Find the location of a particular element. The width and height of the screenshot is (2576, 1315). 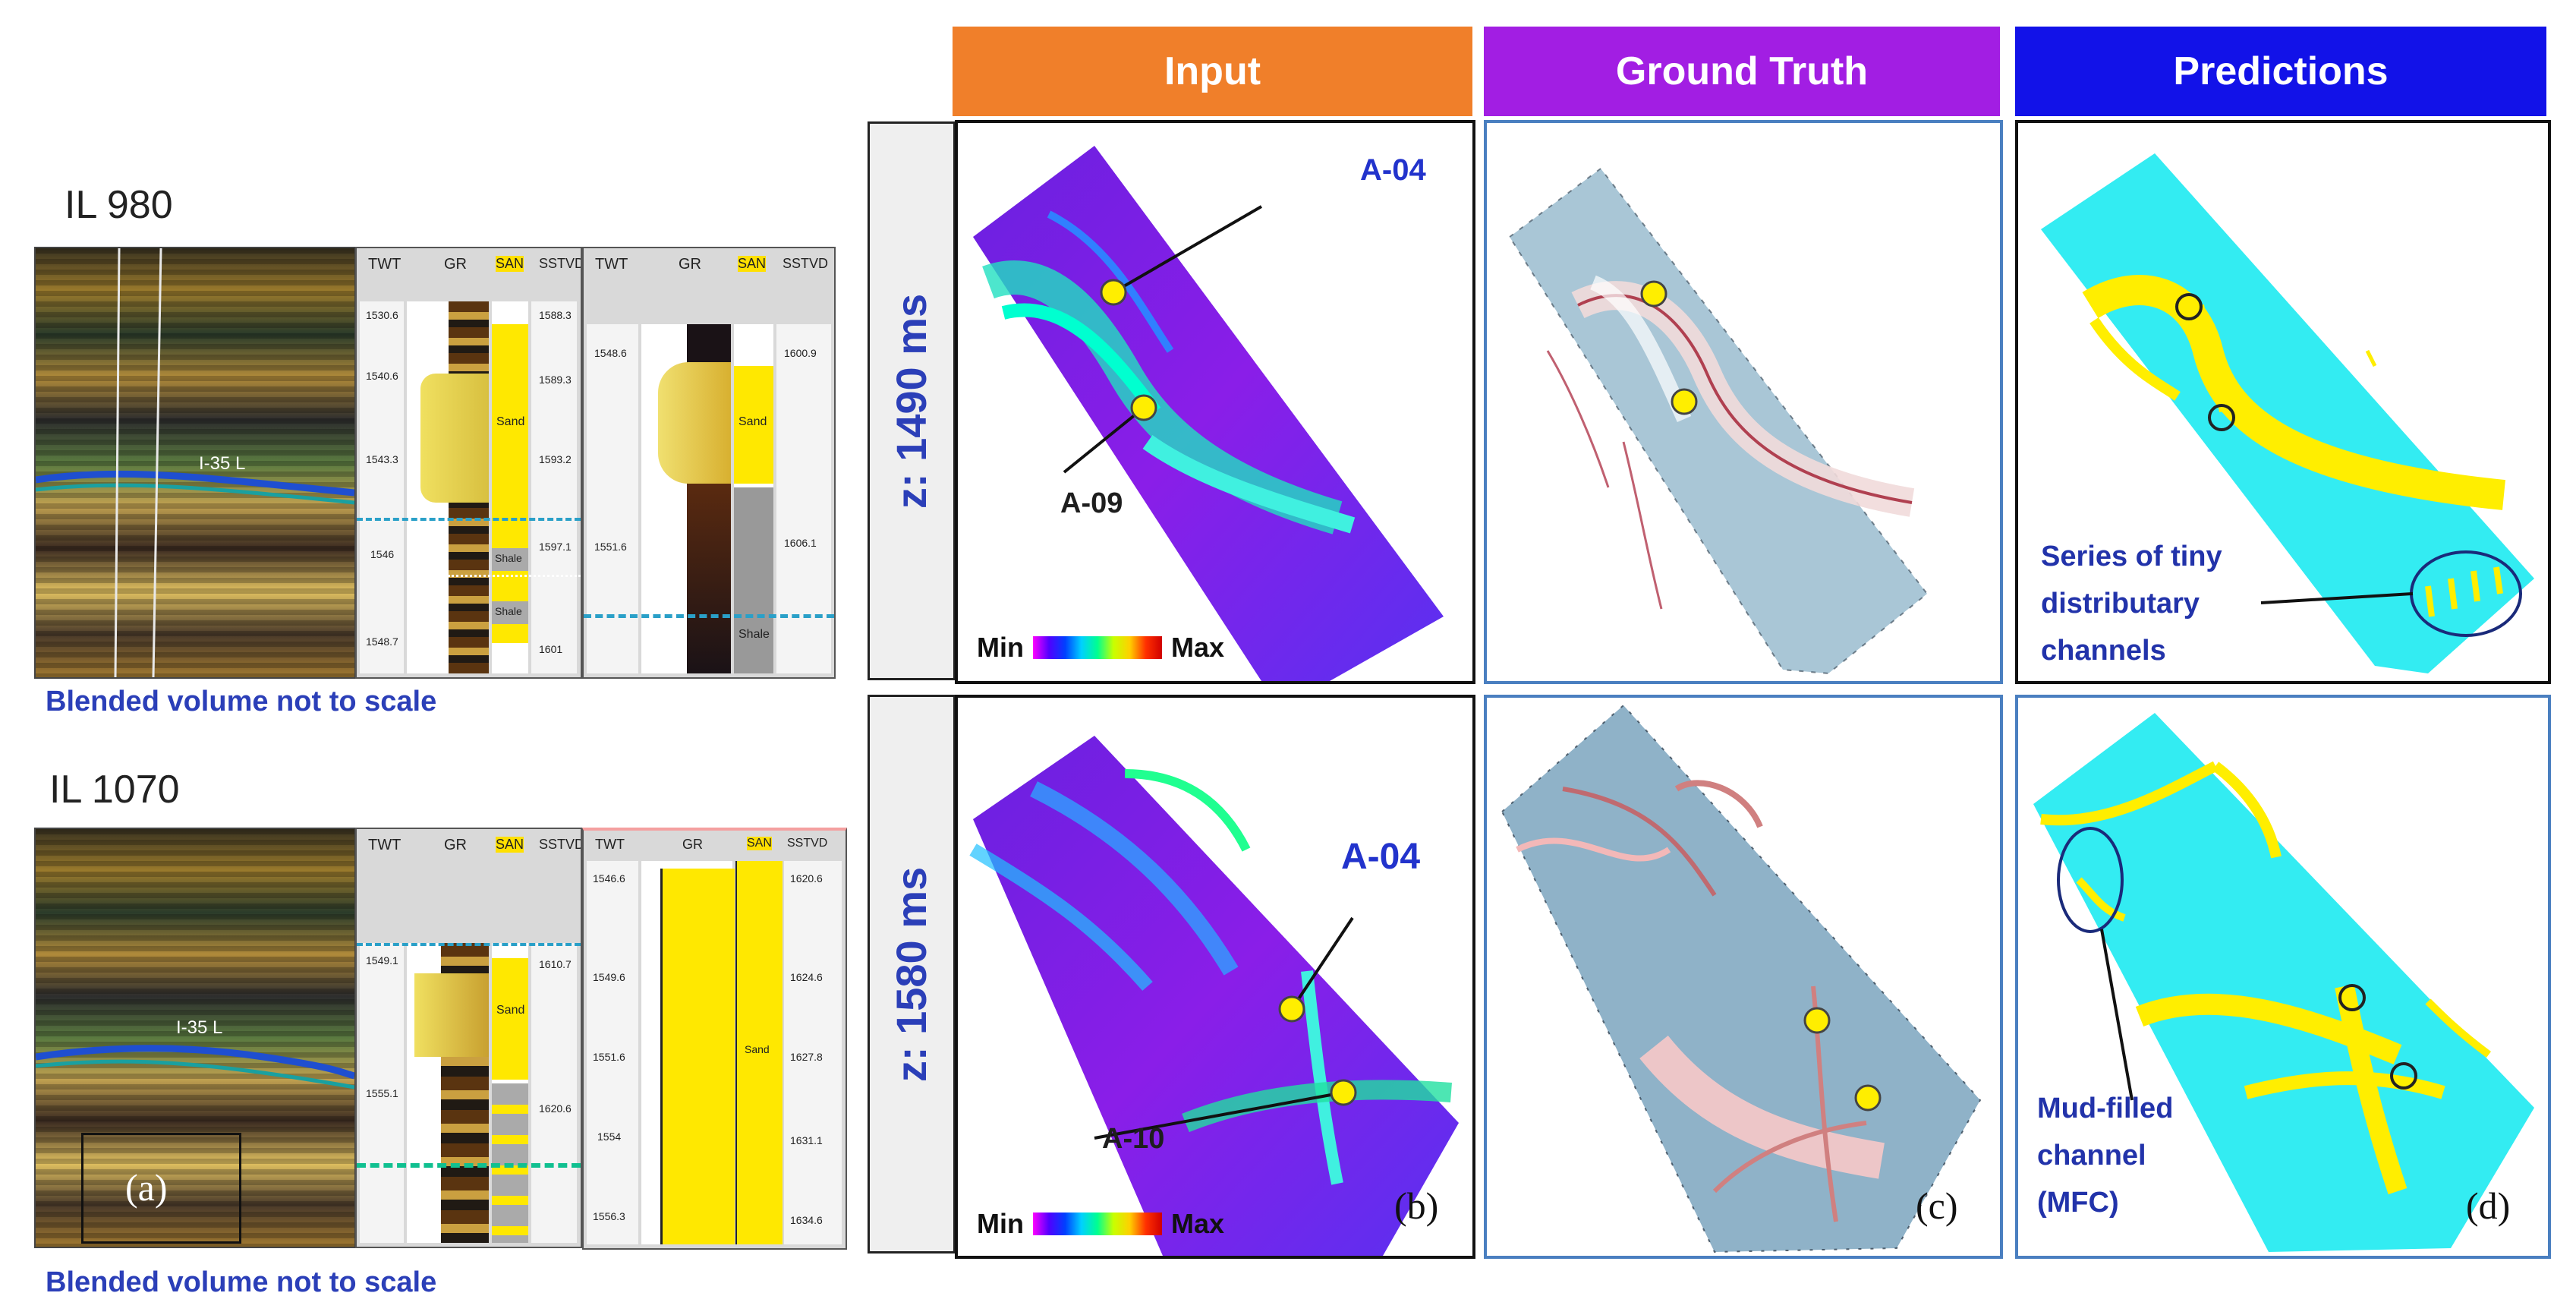

tick-label: 1620.6 is located at coordinates (555, 1108).